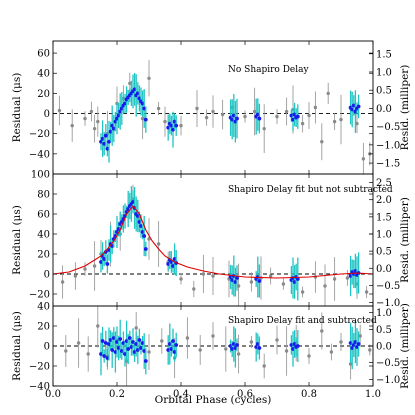 The image size is (415, 415). Describe the element at coordinates (181, 394) in the screenshot. I see `x-tick-label: 0.4` at that location.